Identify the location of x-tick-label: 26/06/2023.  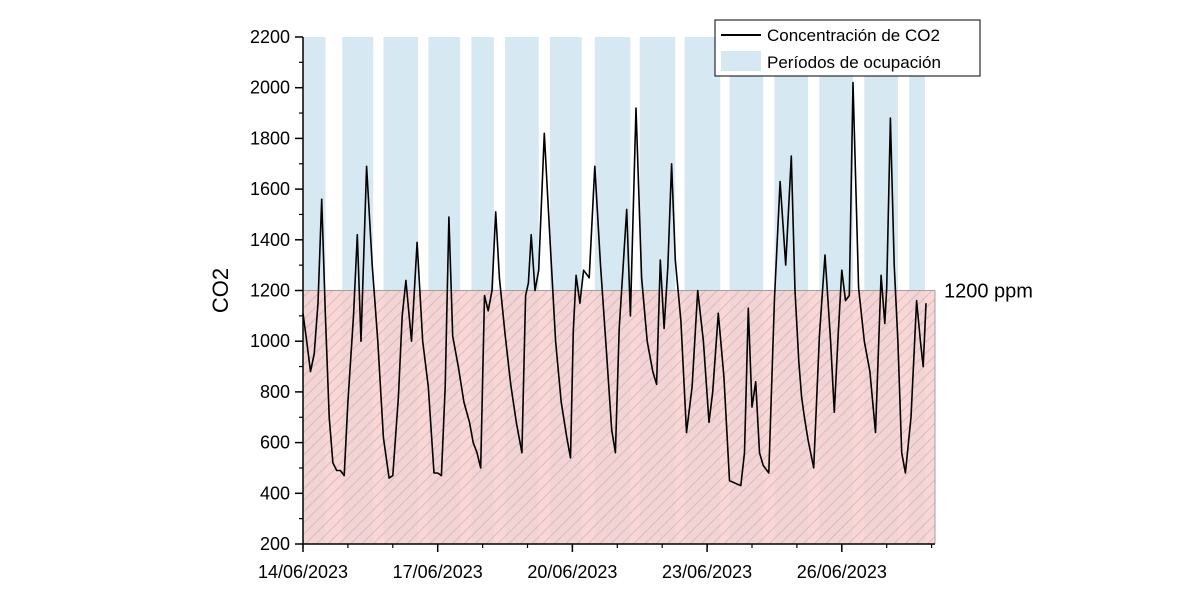
(842, 572).